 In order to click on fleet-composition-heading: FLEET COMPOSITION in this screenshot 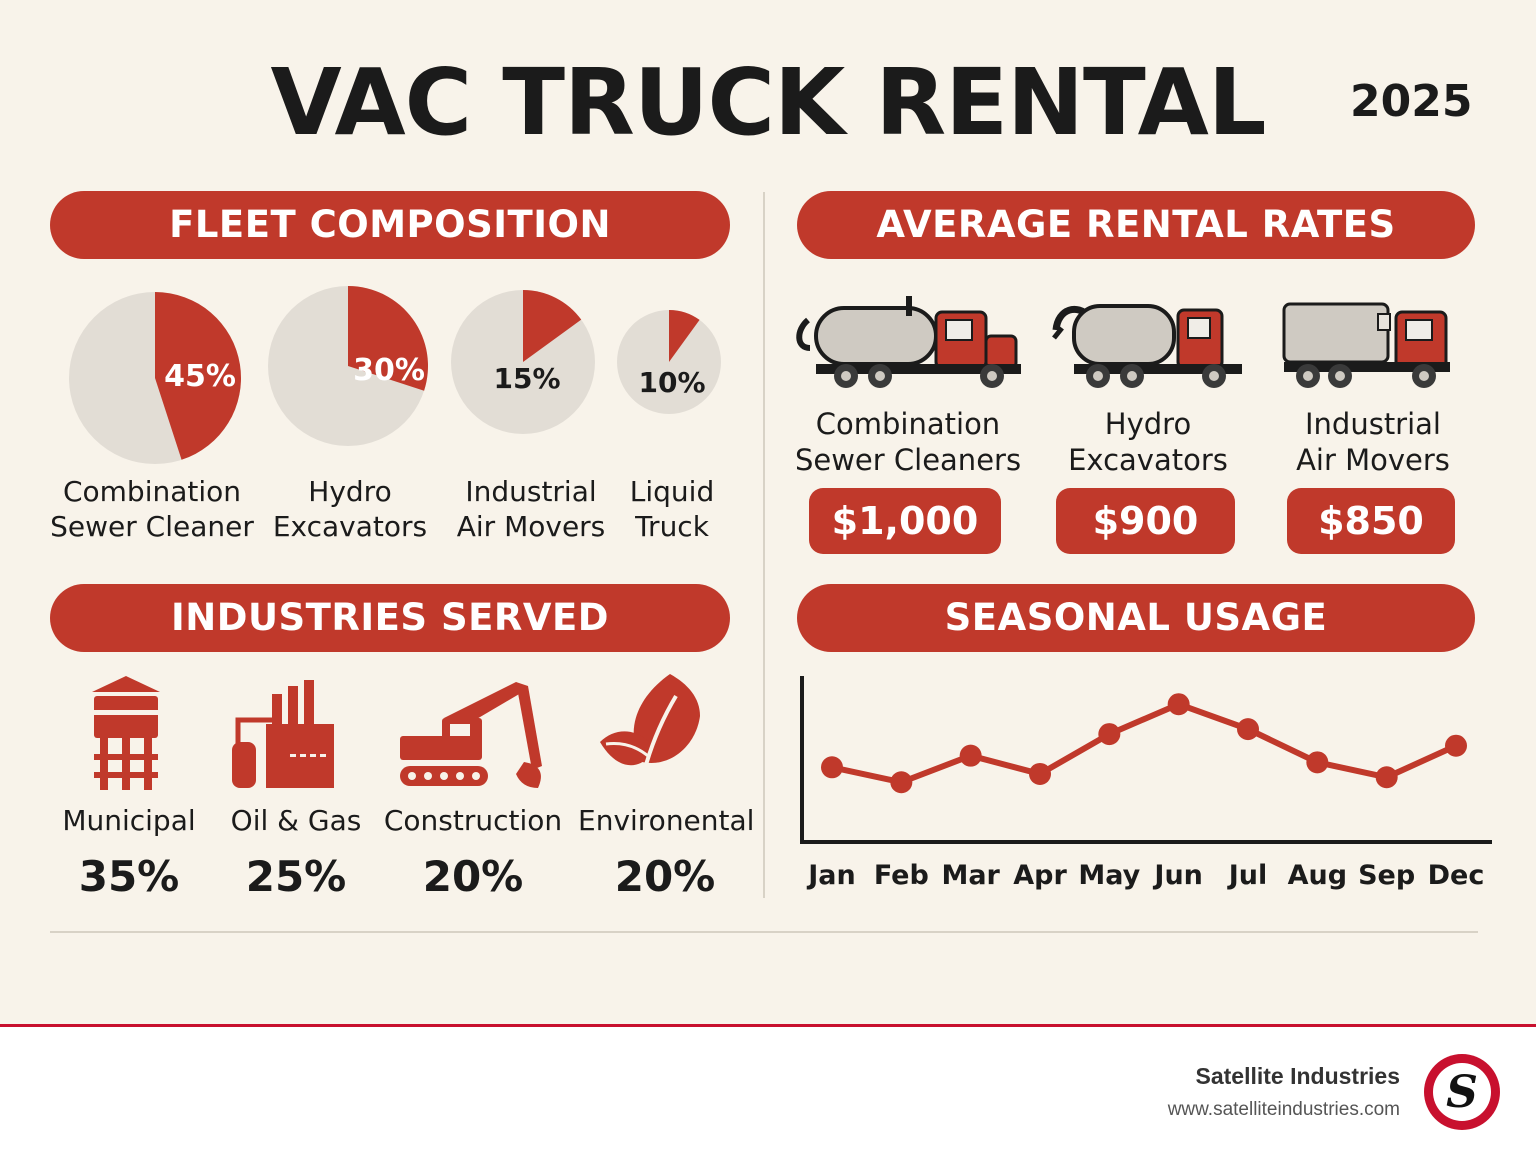, I will do `click(390, 225)`.